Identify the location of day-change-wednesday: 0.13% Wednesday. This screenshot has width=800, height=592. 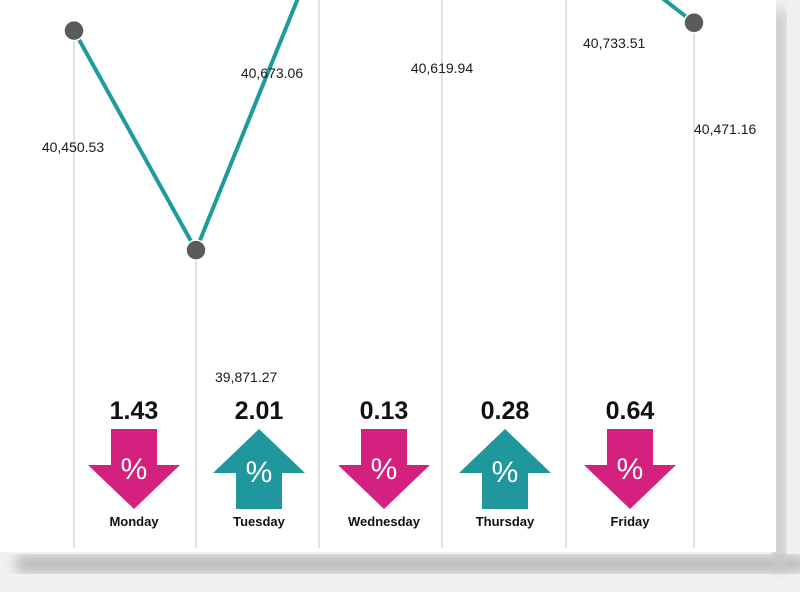
(384, 463).